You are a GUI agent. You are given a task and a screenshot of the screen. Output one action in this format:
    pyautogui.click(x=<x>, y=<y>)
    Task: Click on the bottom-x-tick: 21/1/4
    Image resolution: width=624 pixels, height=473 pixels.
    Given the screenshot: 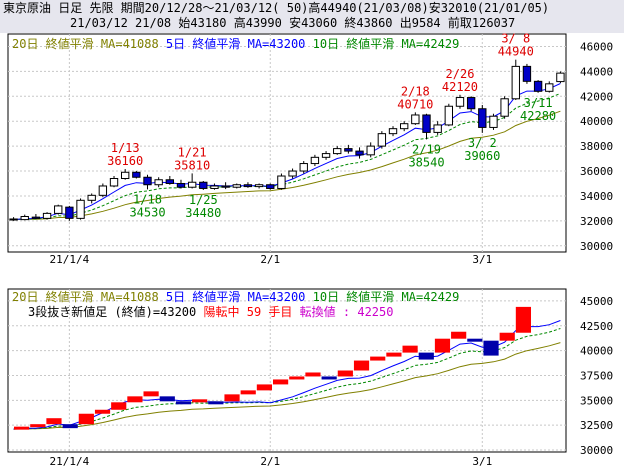 What is the action you would take?
    pyautogui.click(x=70, y=461)
    